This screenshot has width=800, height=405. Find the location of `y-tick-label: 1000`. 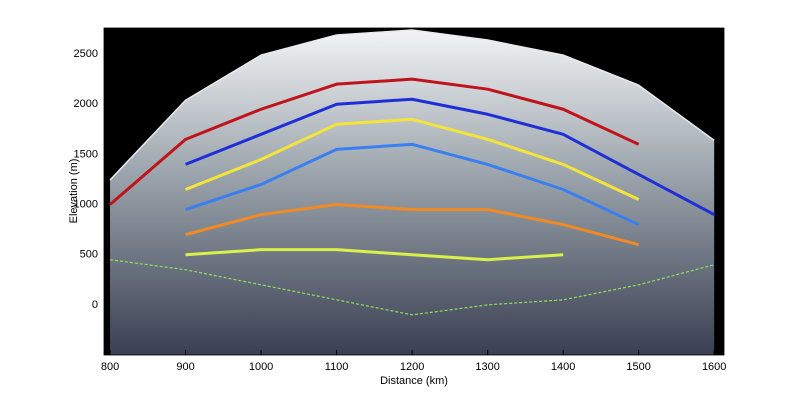

y-tick-label: 1000 is located at coordinates (86, 204).